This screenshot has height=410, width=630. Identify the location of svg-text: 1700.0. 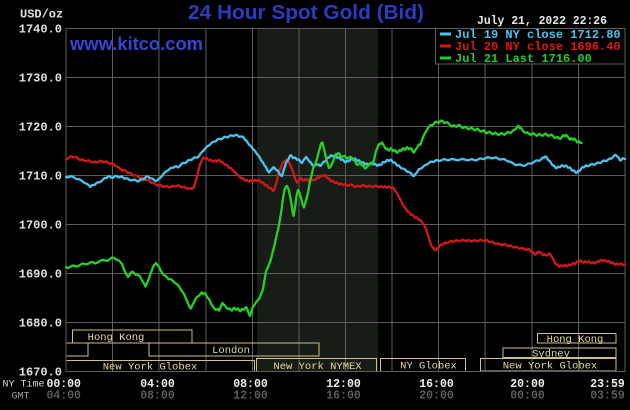
(40, 226).